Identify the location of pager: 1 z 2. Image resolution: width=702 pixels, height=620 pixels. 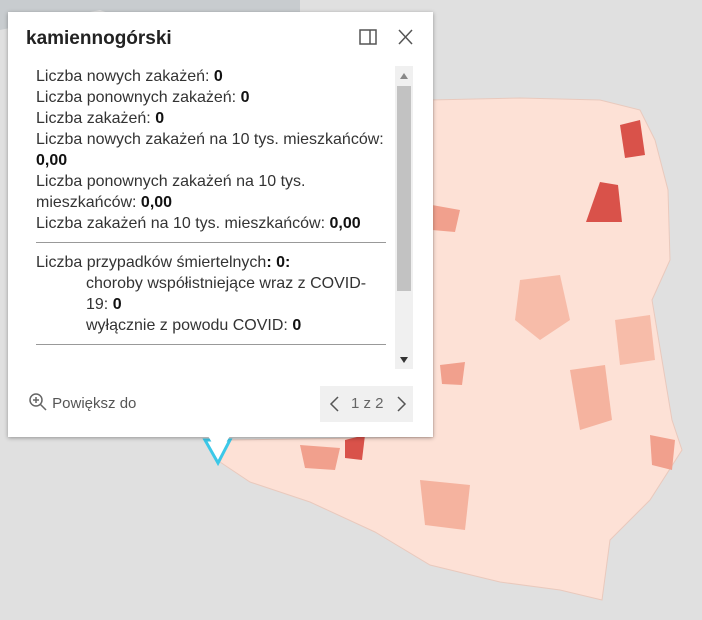
(366, 404).